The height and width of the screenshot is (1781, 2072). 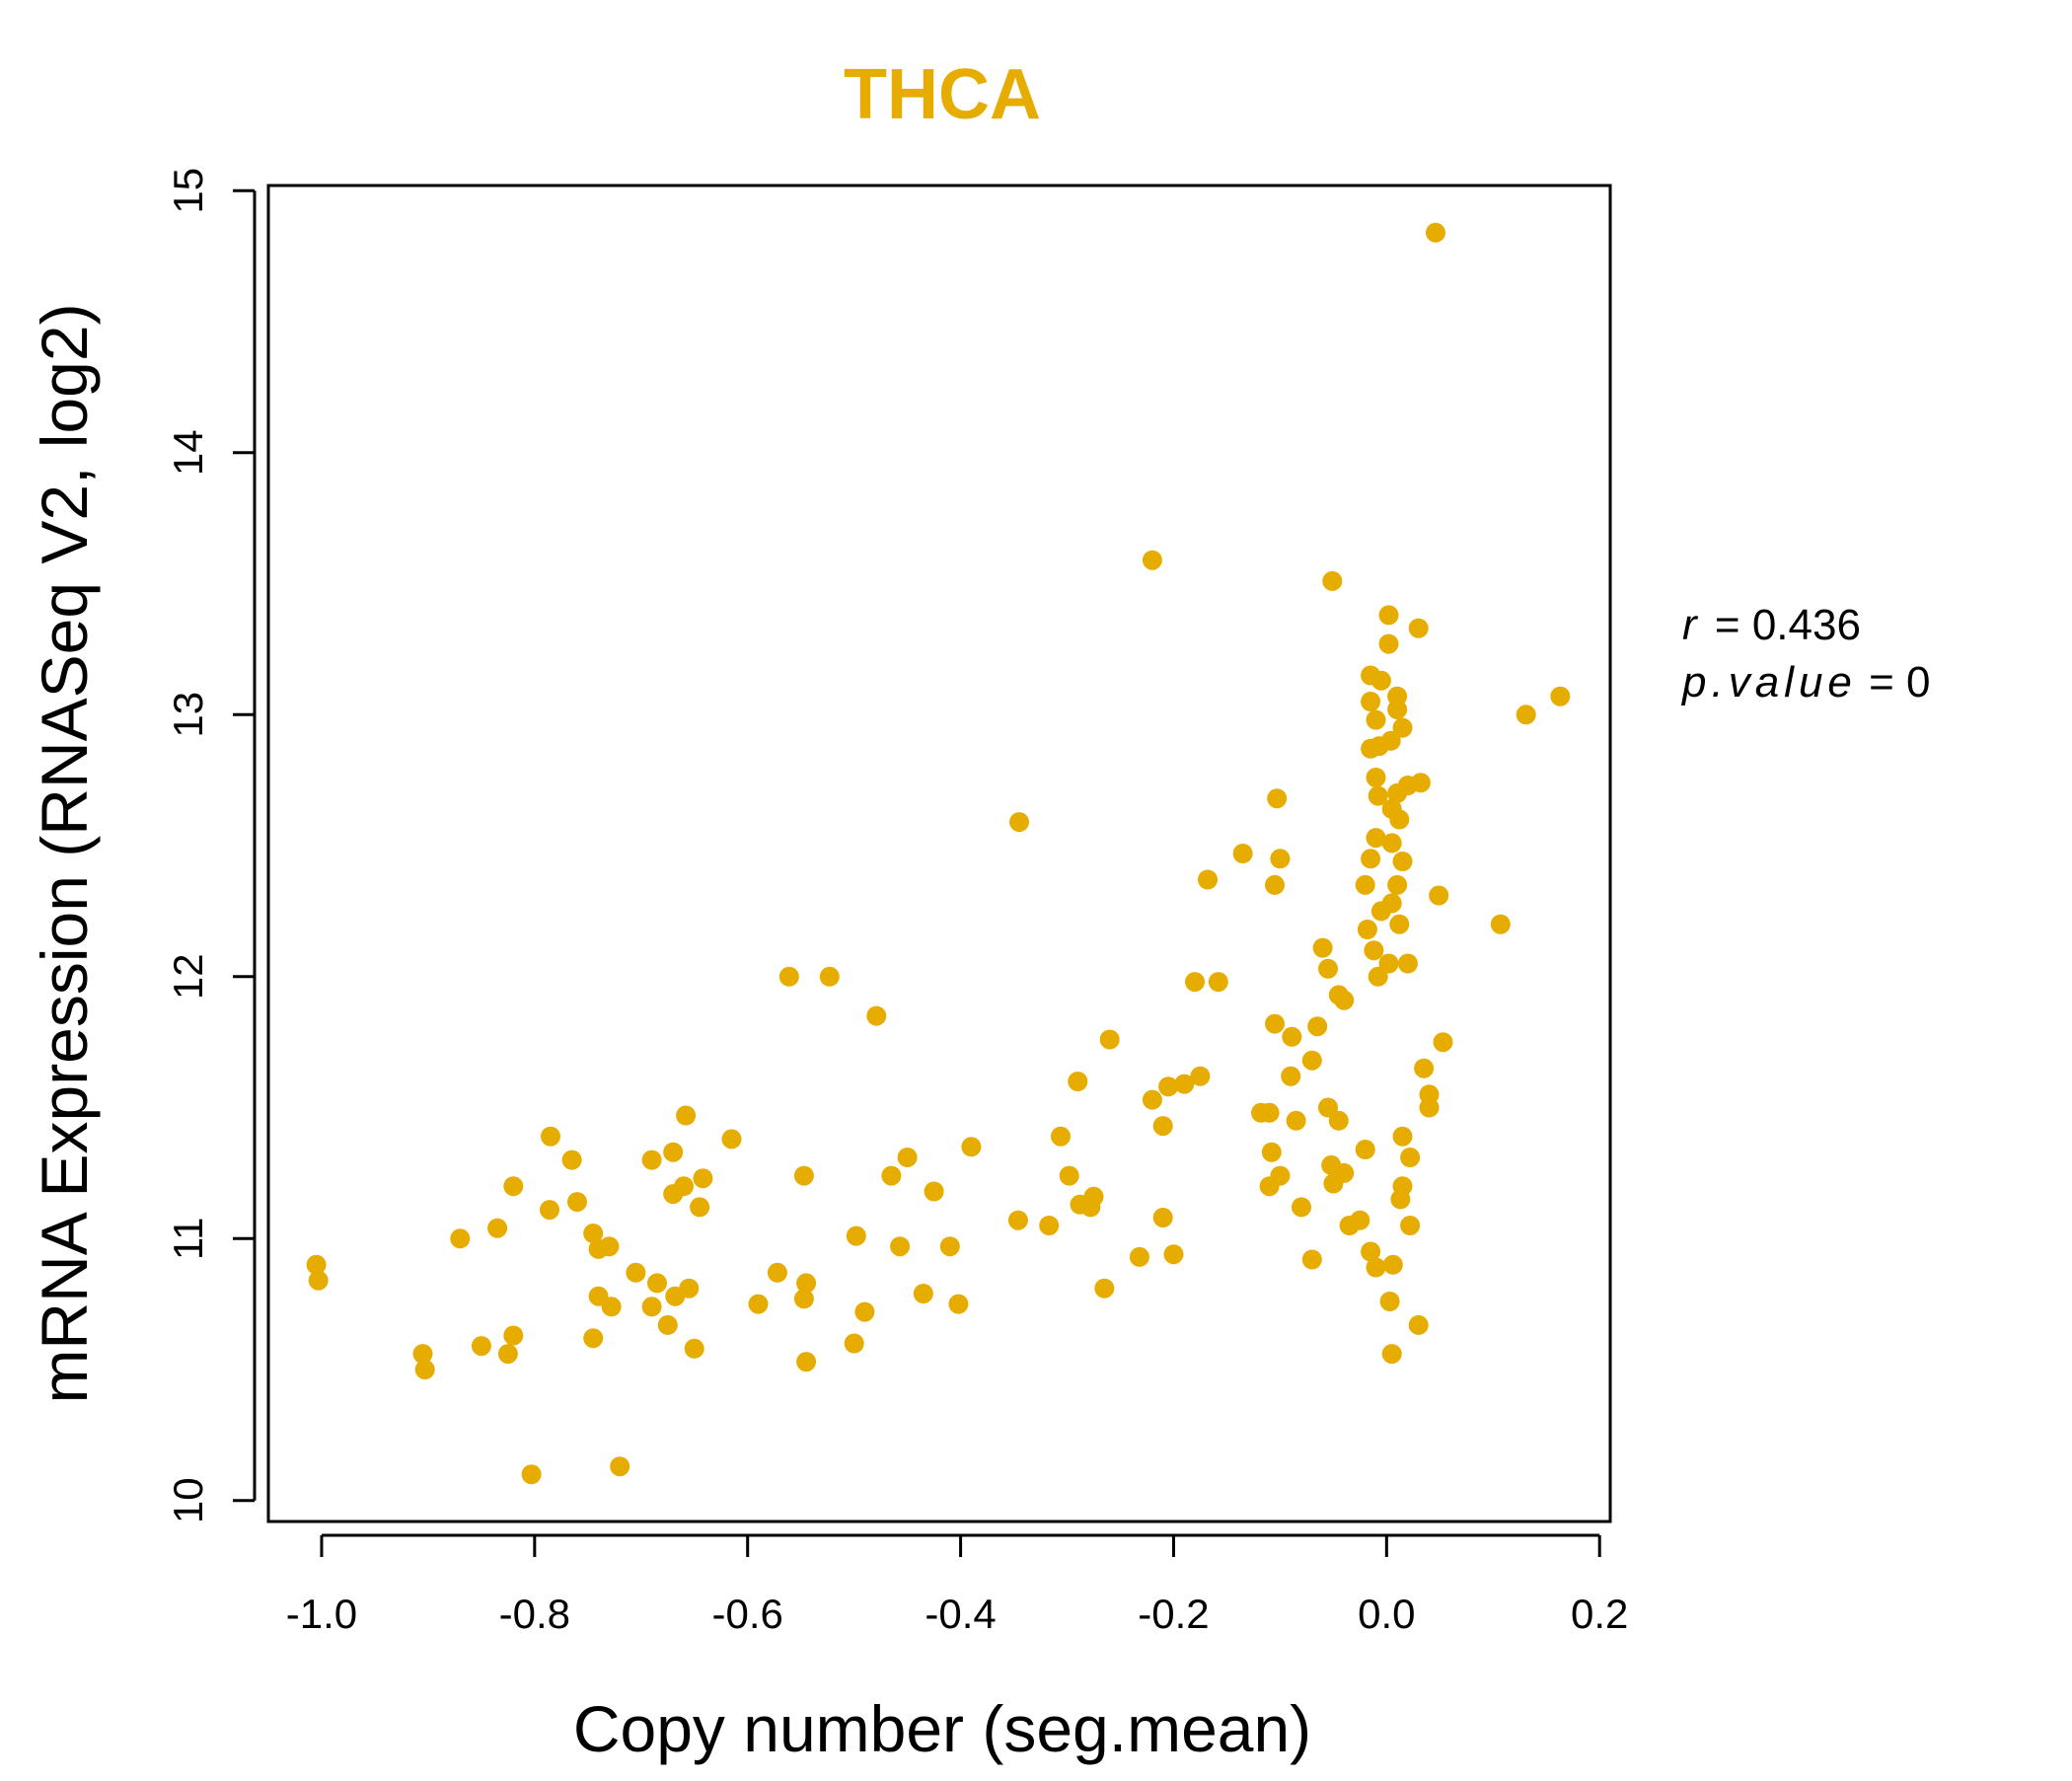 I want to click on p-label: p.value, so click(x=1769, y=682).